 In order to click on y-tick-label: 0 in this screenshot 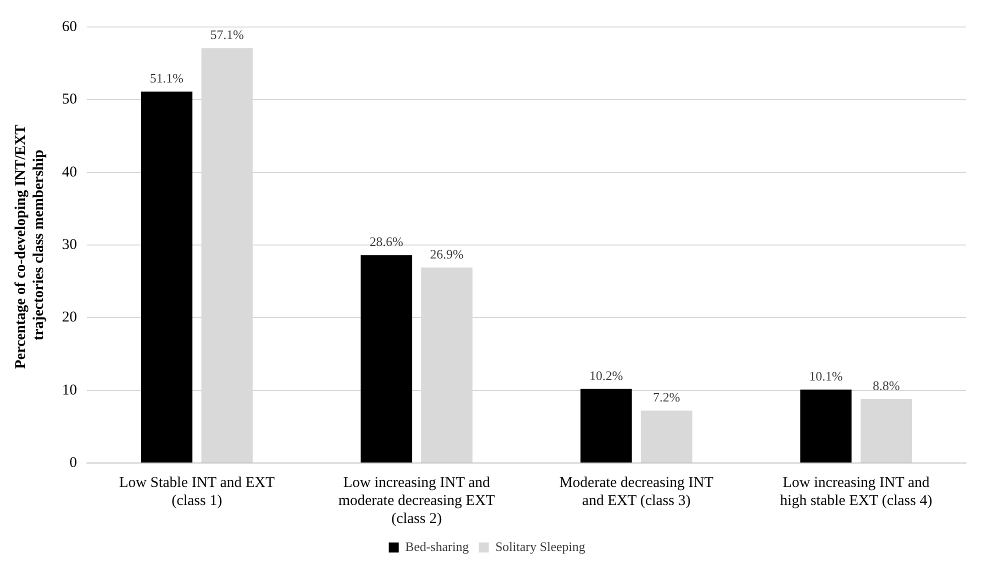, I will do `click(73, 462)`.